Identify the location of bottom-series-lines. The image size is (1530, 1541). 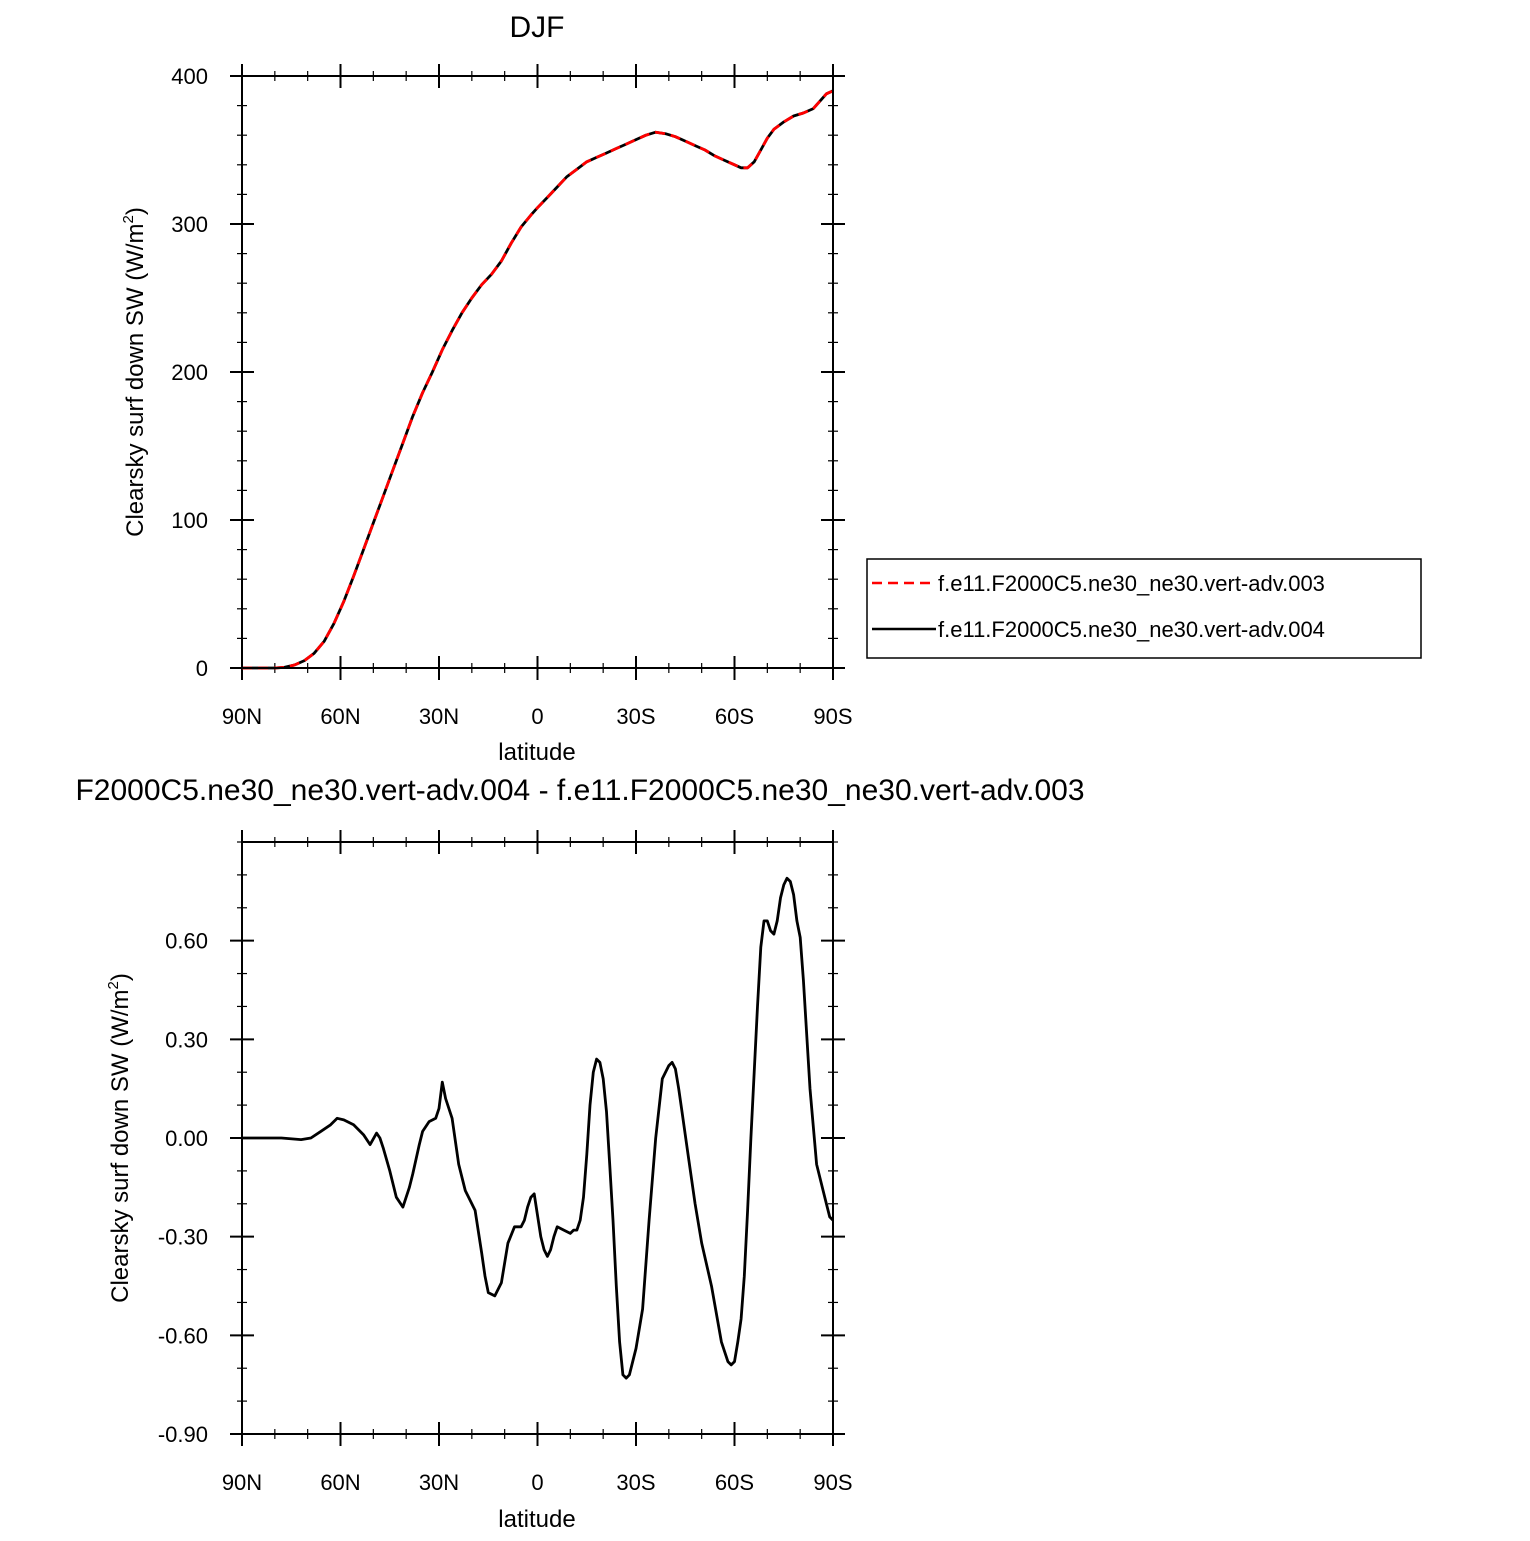
(538, 1128).